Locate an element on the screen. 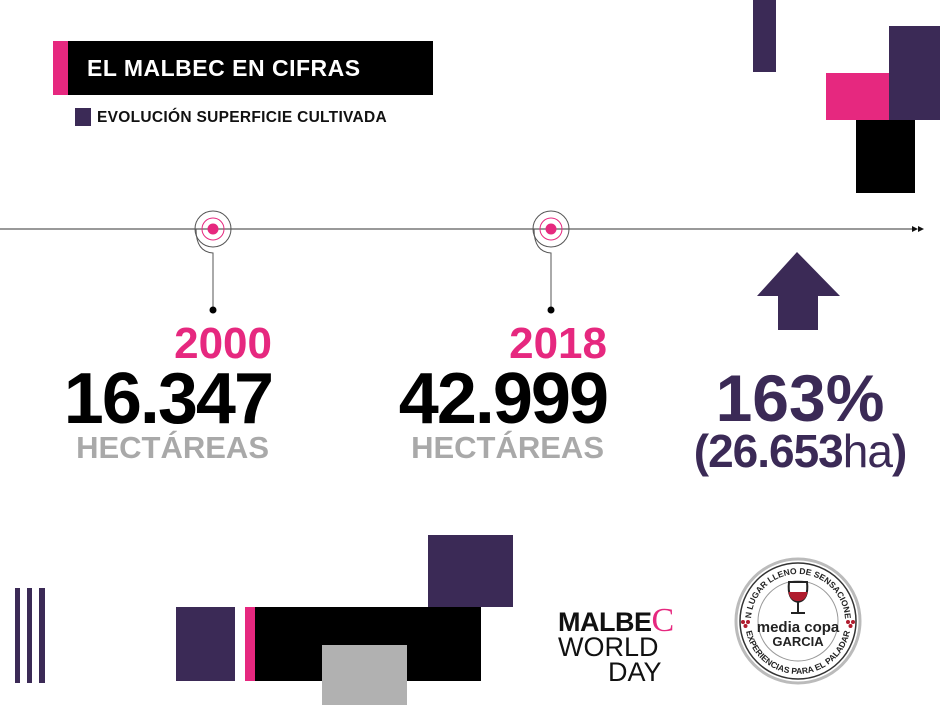  svg-text: media copa is located at coordinates (798, 627).